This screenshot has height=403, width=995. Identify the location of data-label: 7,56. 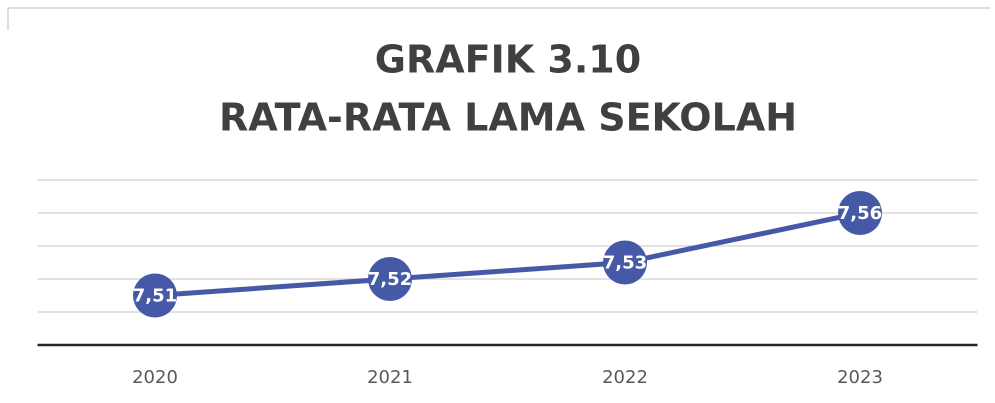
(860, 213).